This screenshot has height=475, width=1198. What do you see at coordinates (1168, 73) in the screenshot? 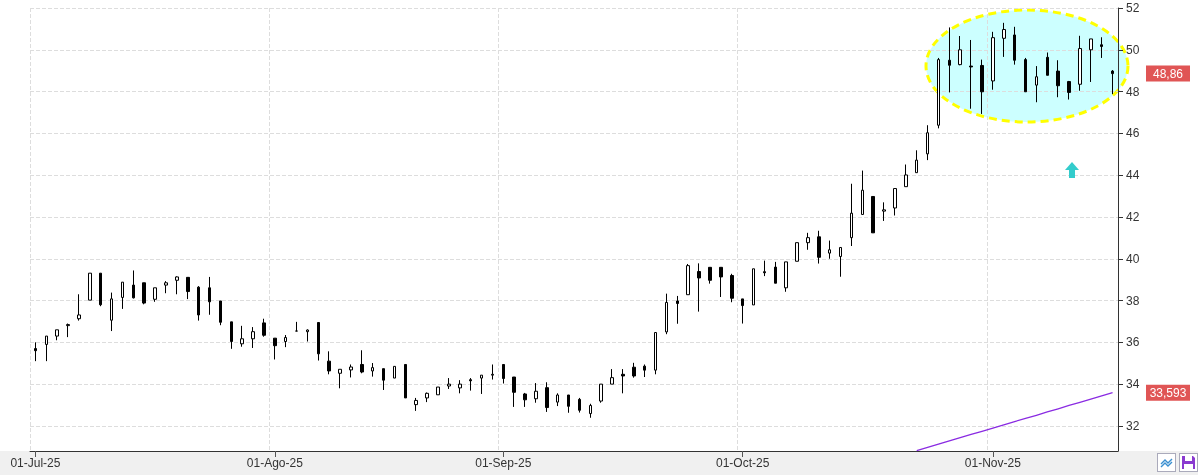
I see `text: 48,86` at bounding box center [1168, 73].